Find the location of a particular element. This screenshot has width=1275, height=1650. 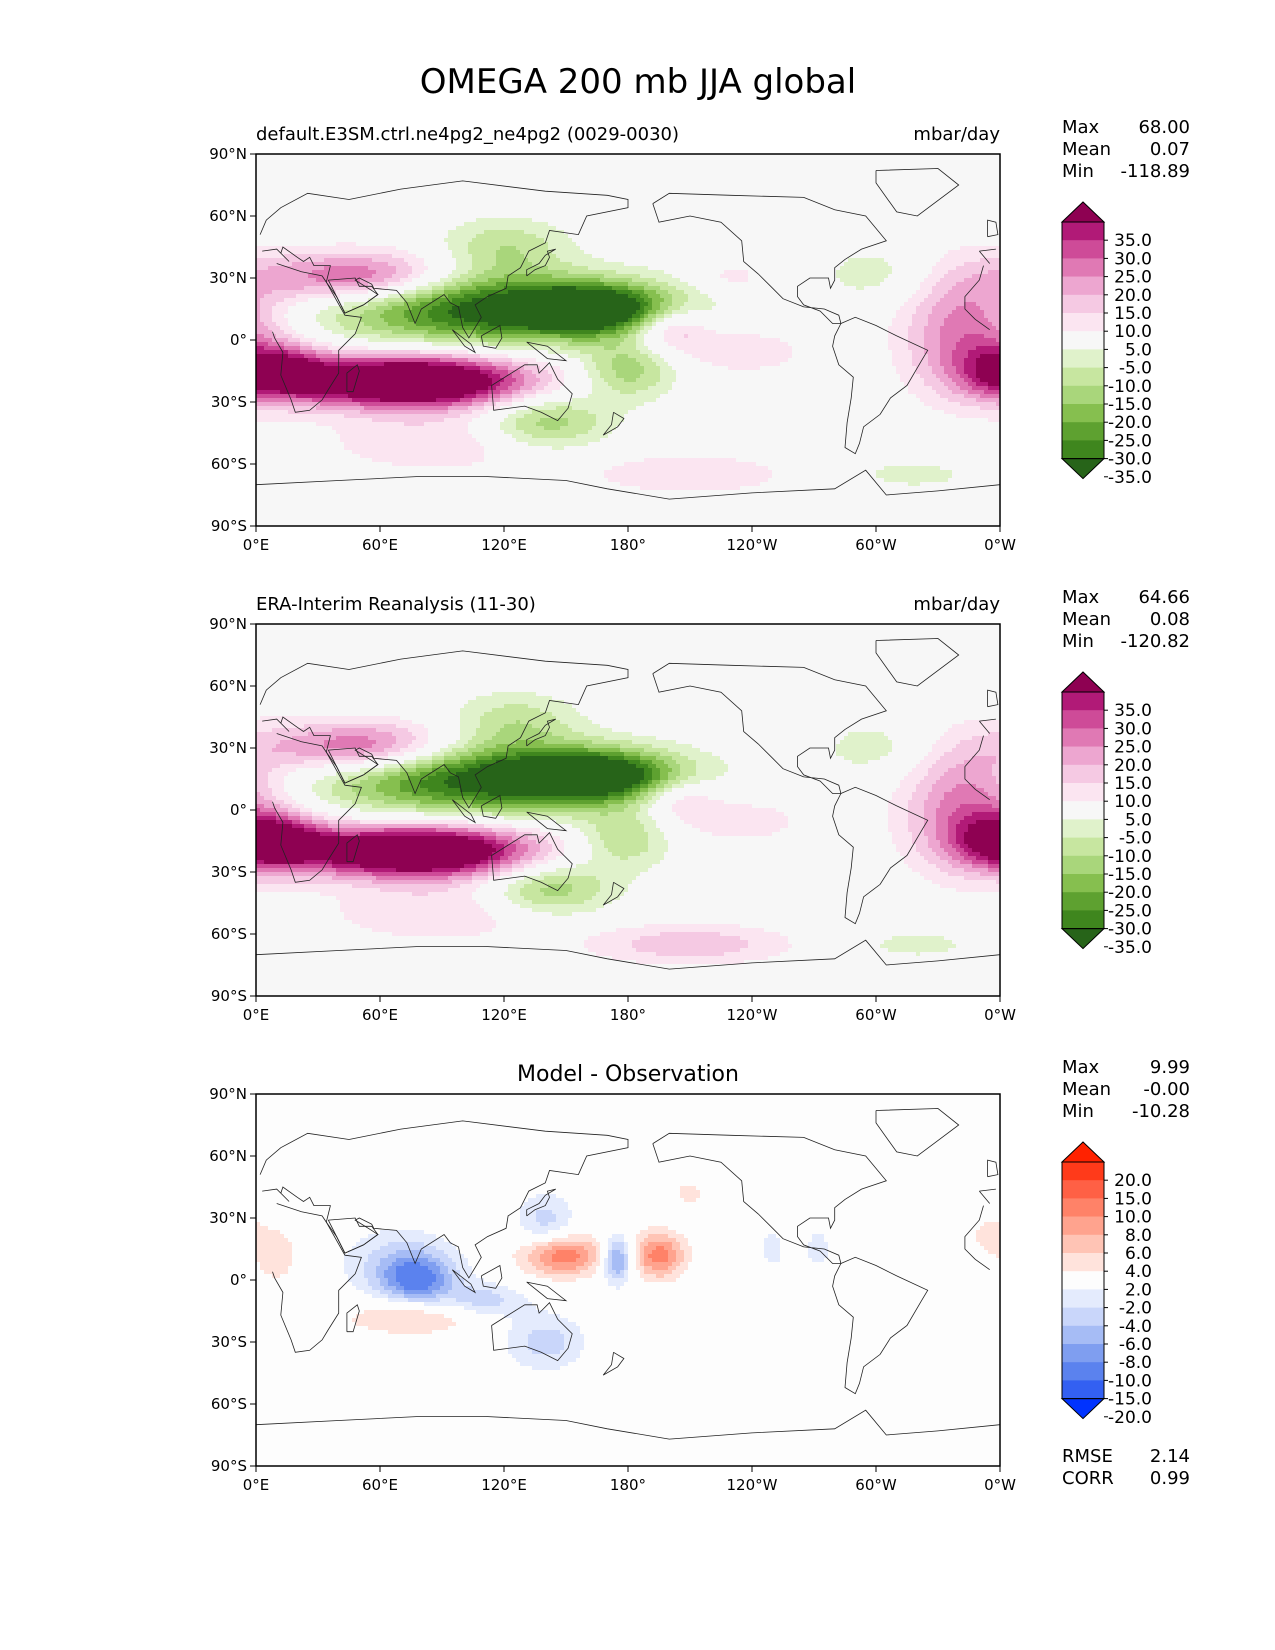

figure-title: OMEGA 200 mb JJA global is located at coordinates (638, 82).